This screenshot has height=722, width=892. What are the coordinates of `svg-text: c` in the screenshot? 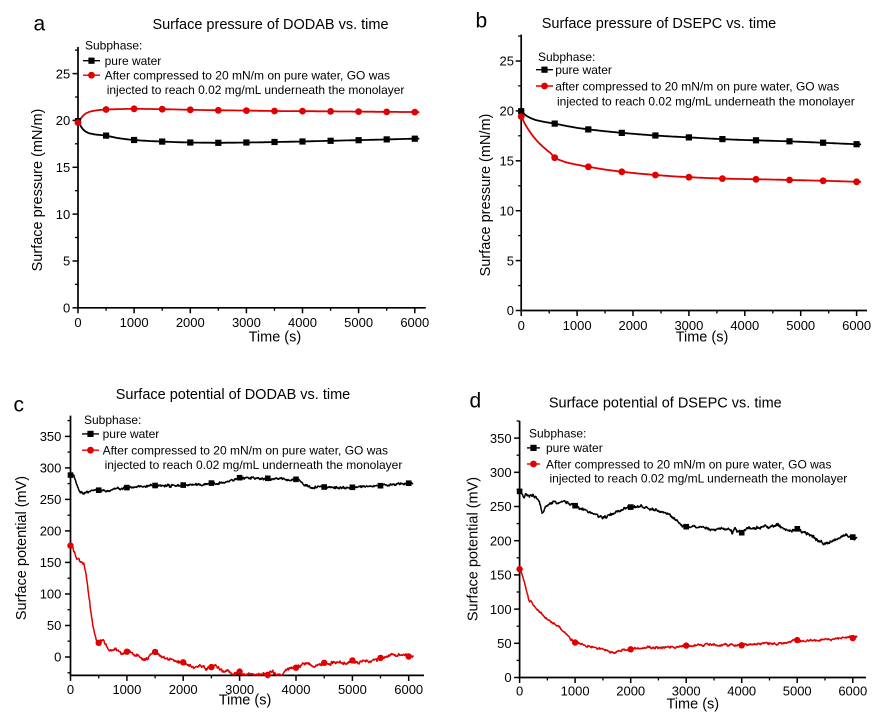 It's located at (19, 404).